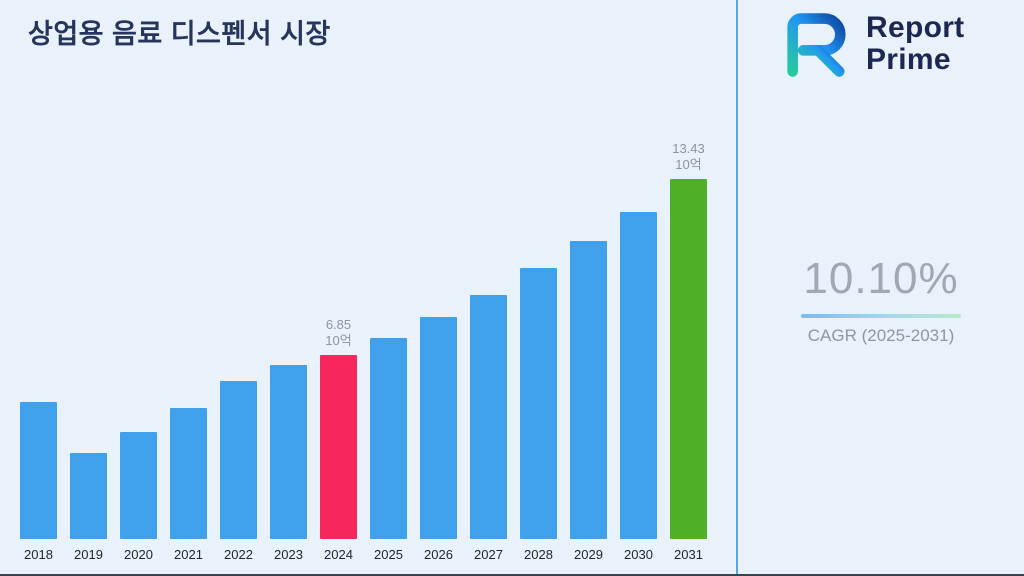 This screenshot has width=1024, height=576. What do you see at coordinates (488, 417) in the screenshot?
I see `bar-2027` at bounding box center [488, 417].